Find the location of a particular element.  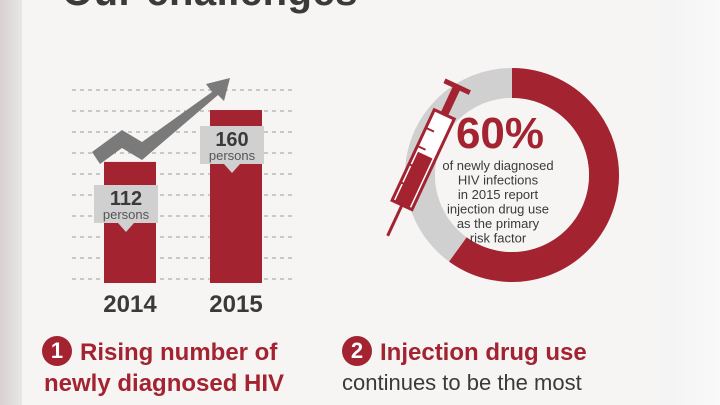

donut-inner is located at coordinates (512, 175).